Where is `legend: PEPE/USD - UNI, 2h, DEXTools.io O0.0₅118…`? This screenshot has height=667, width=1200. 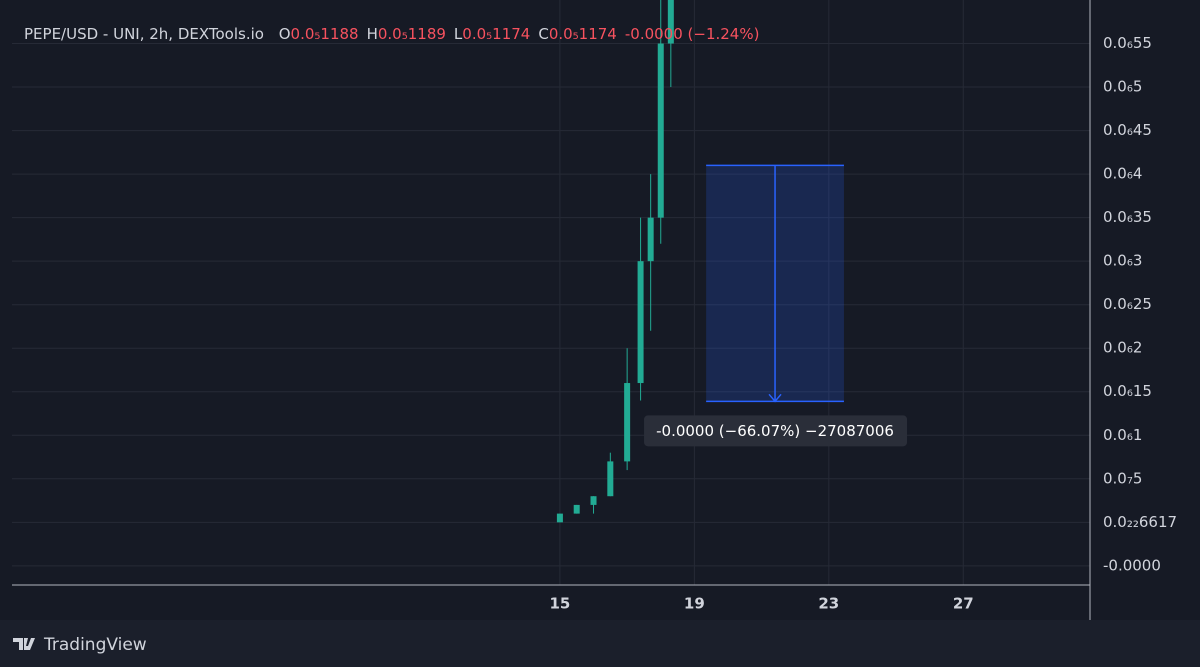 legend: PEPE/USD - UNI, 2h, DEXTools.io O0.0₅118… is located at coordinates (391, 34).